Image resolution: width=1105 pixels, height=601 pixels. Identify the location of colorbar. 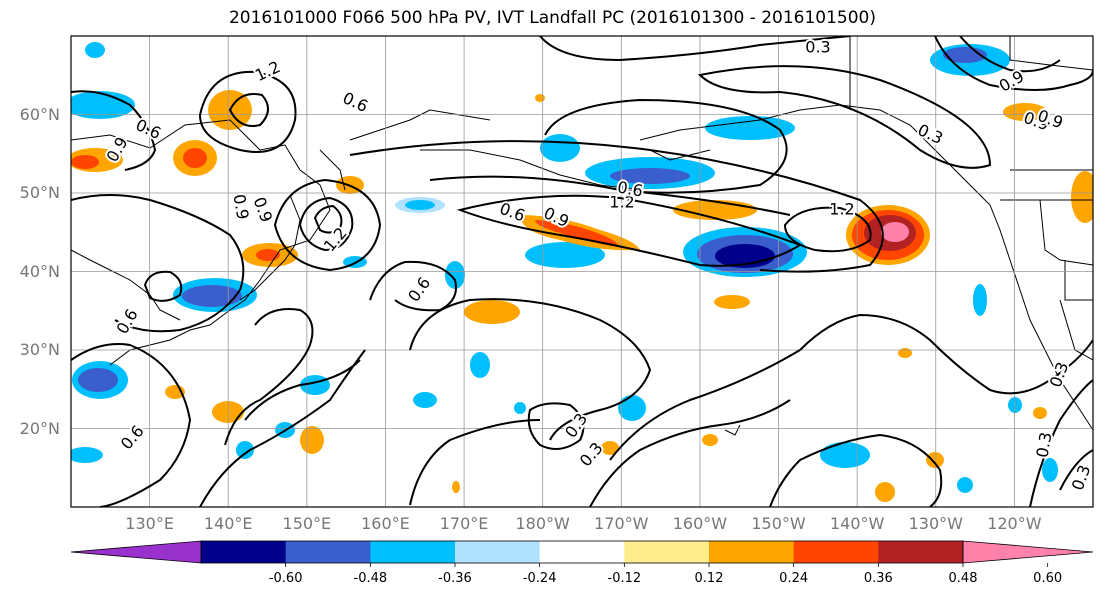
(582, 553).